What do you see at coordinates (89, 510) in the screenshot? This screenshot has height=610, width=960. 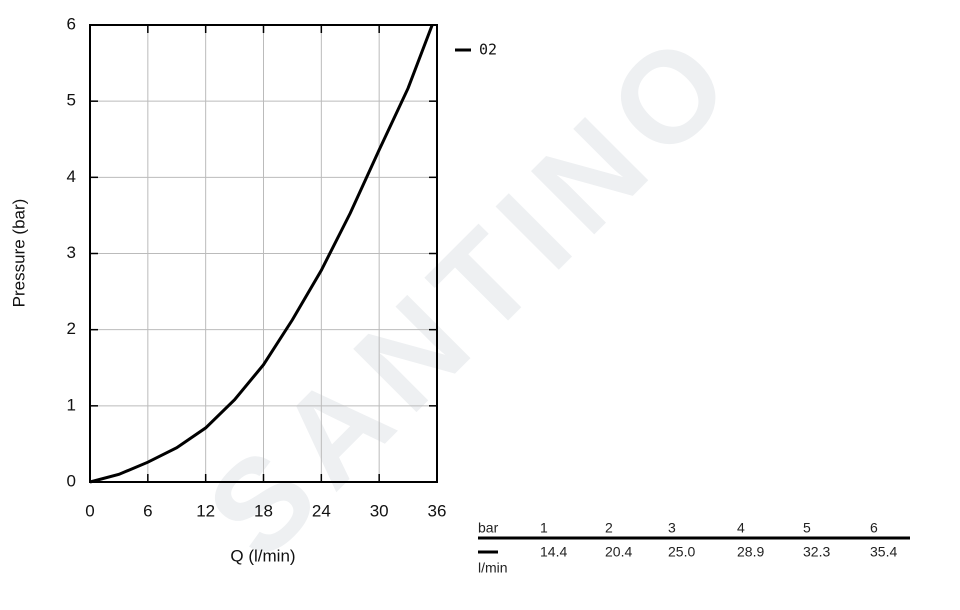 I see `x-tick-label: 0` at bounding box center [89, 510].